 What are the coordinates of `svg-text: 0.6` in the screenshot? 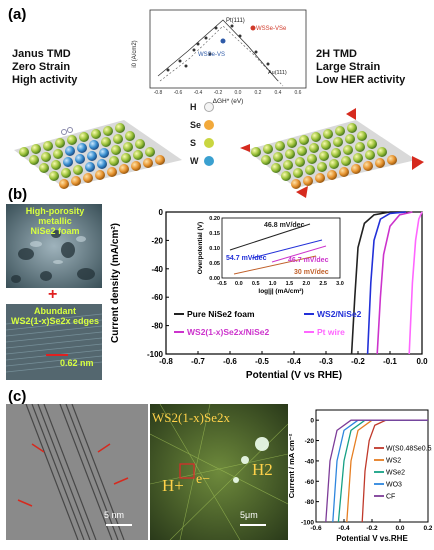 It's located at (298, 93).